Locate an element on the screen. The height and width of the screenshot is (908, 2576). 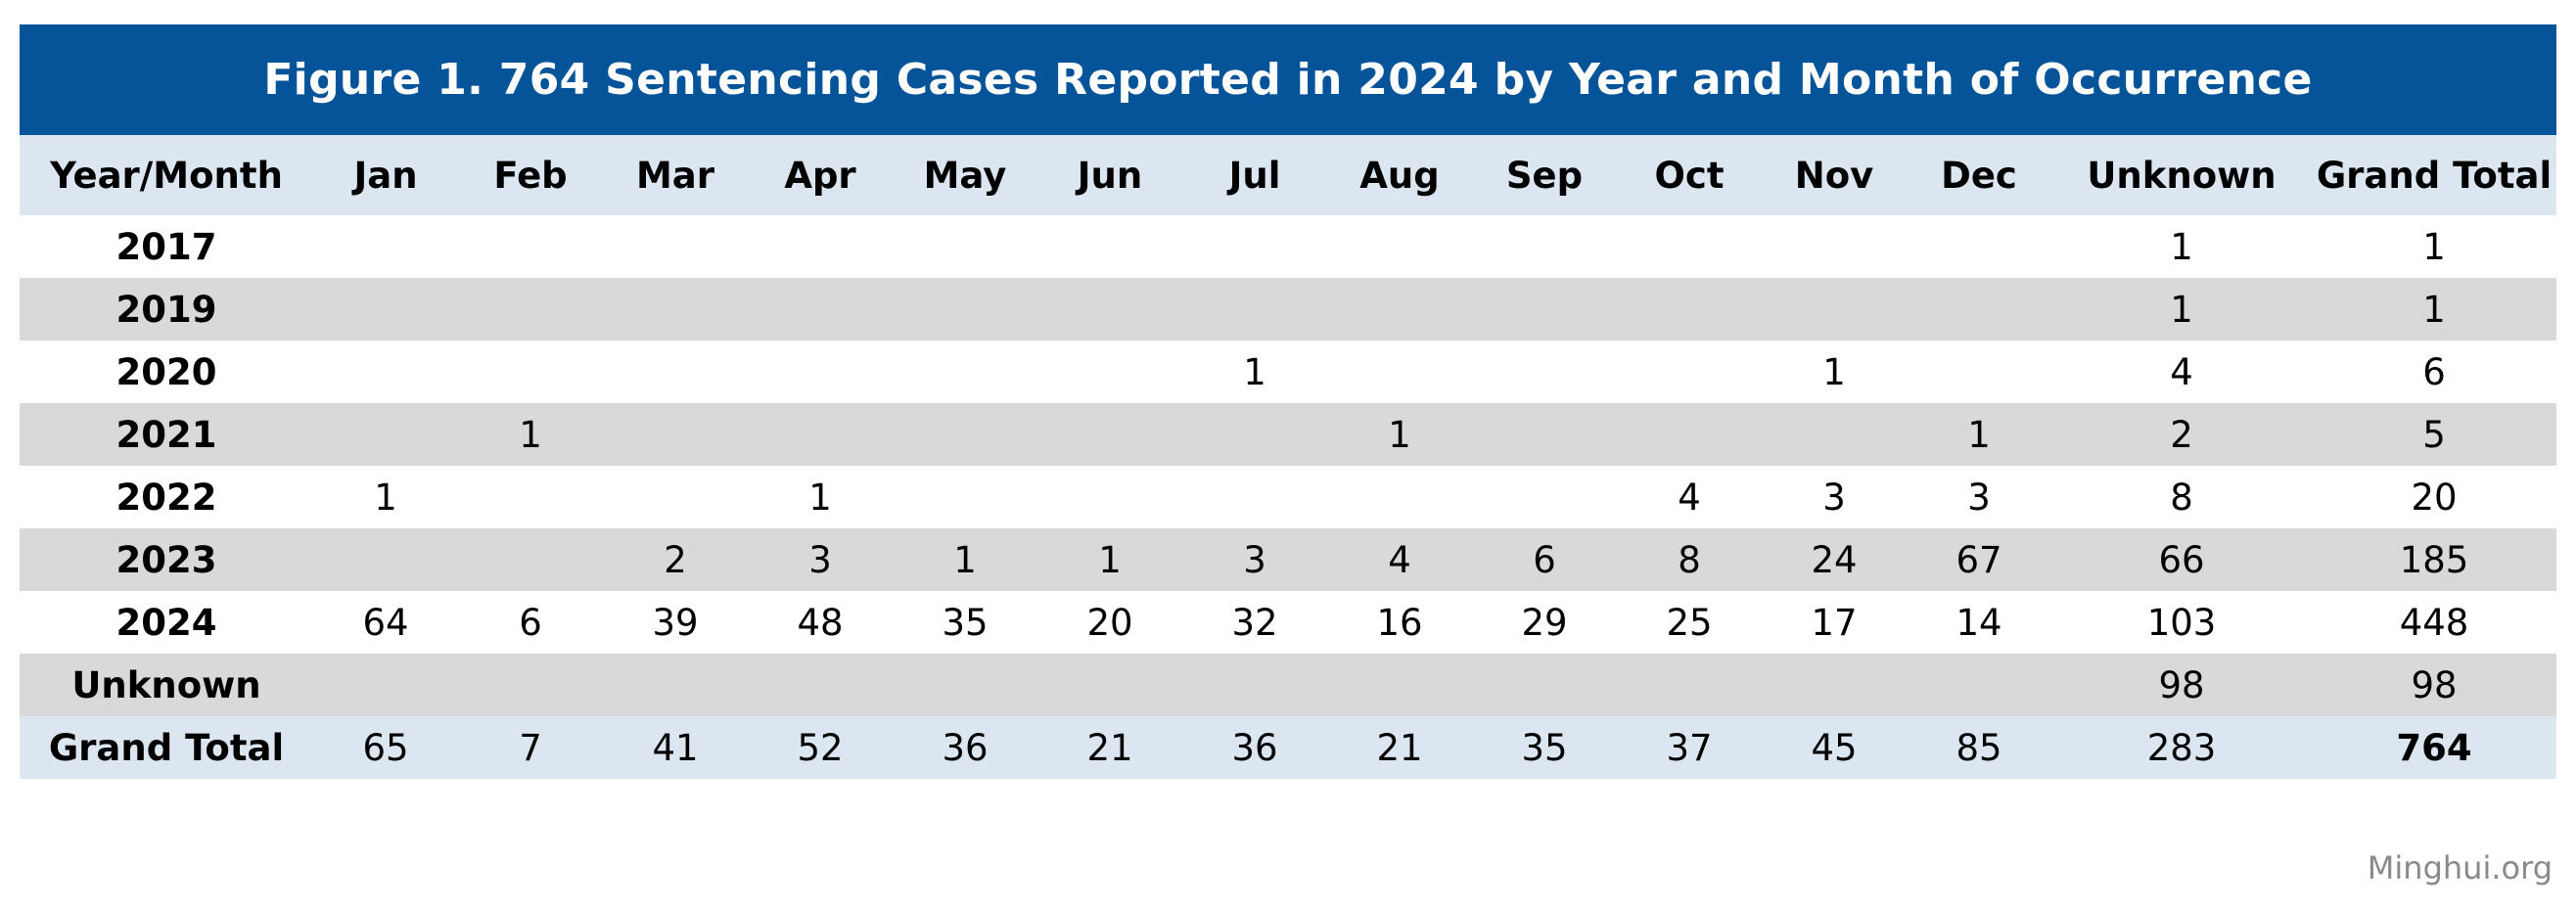
row-label: 2022 is located at coordinates (166, 497).